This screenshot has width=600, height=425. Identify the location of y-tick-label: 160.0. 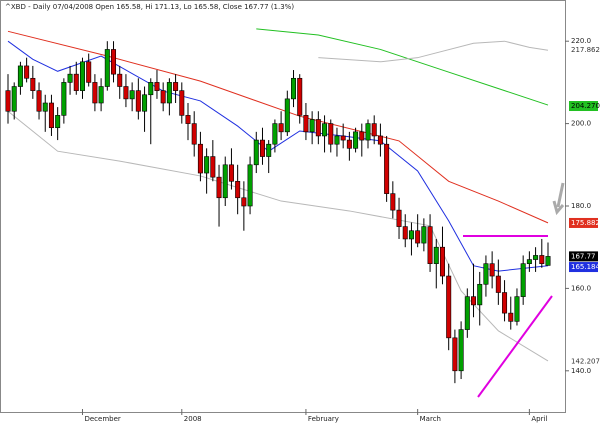
(581, 288).